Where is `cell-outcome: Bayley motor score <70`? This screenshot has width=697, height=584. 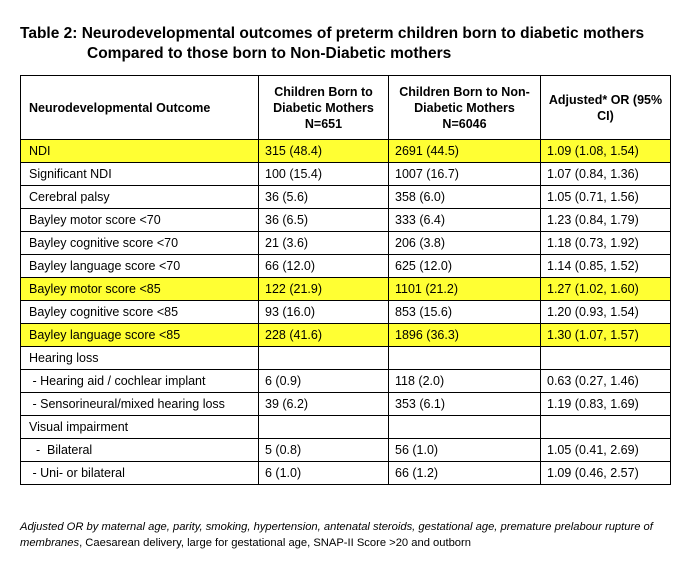 cell-outcome: Bayley motor score <70 is located at coordinates (139, 220).